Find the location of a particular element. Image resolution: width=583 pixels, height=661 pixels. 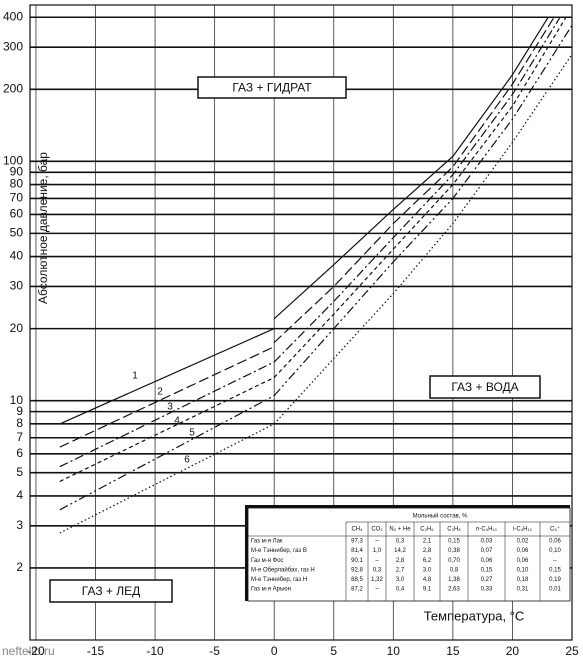

table-cell: 81,4 is located at coordinates (357, 551).